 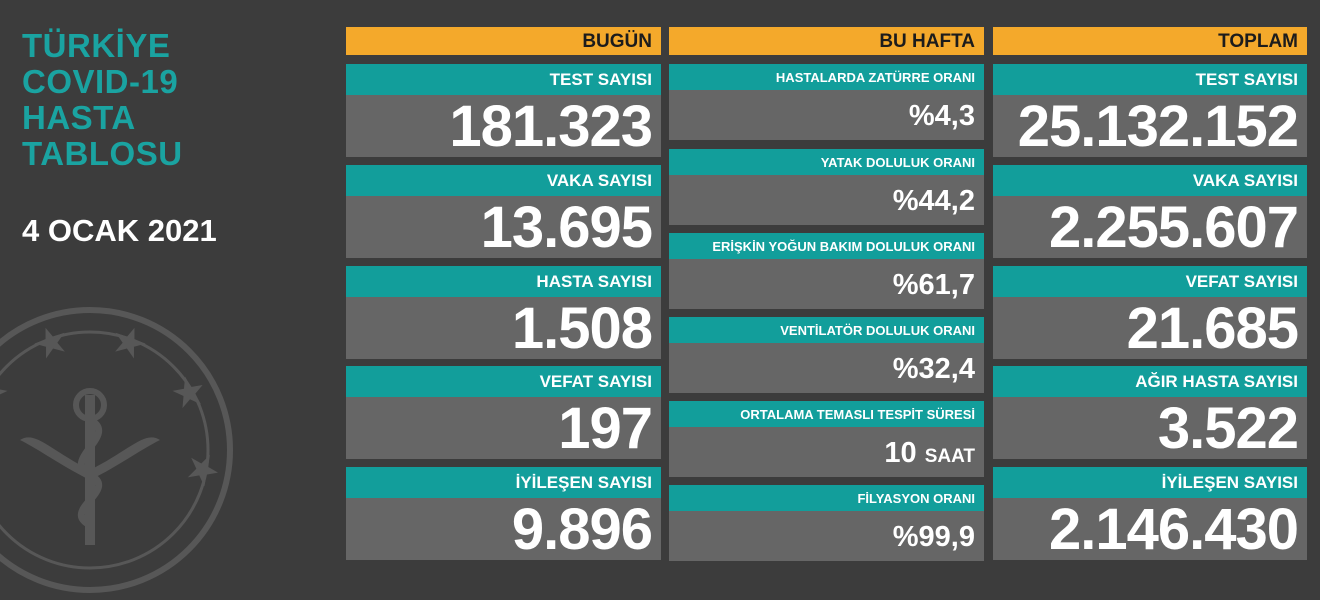 I want to click on card-label: YATAK DOLULUK ORANI, so click(x=826, y=162).